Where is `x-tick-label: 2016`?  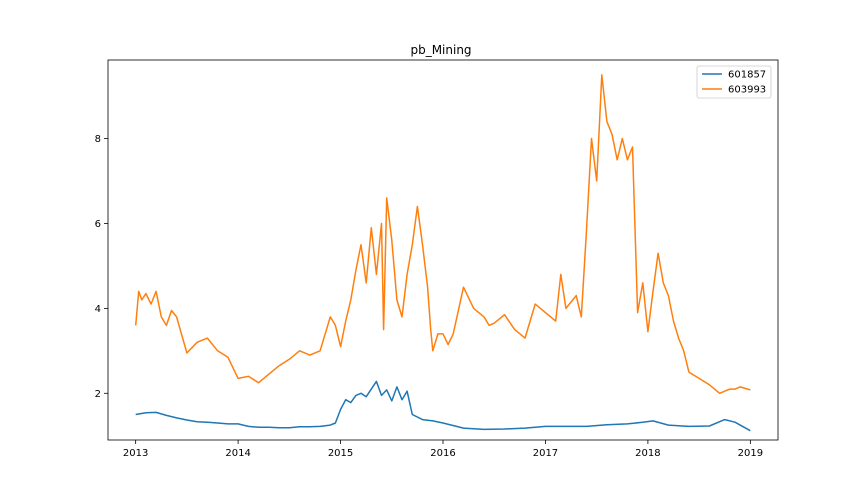
x-tick-label: 2016 is located at coordinates (442, 453).